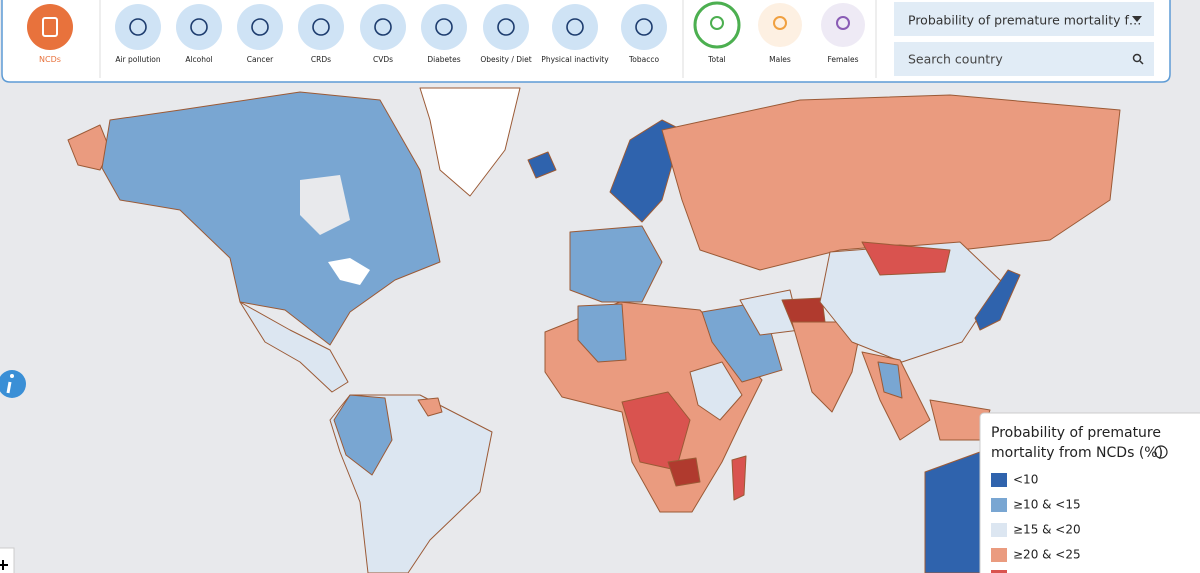 Image resolution: width=1200 pixels, height=573 pixels. What do you see at coordinates (138, 59) in the screenshot?
I see `risk-label: Air pollution` at bounding box center [138, 59].